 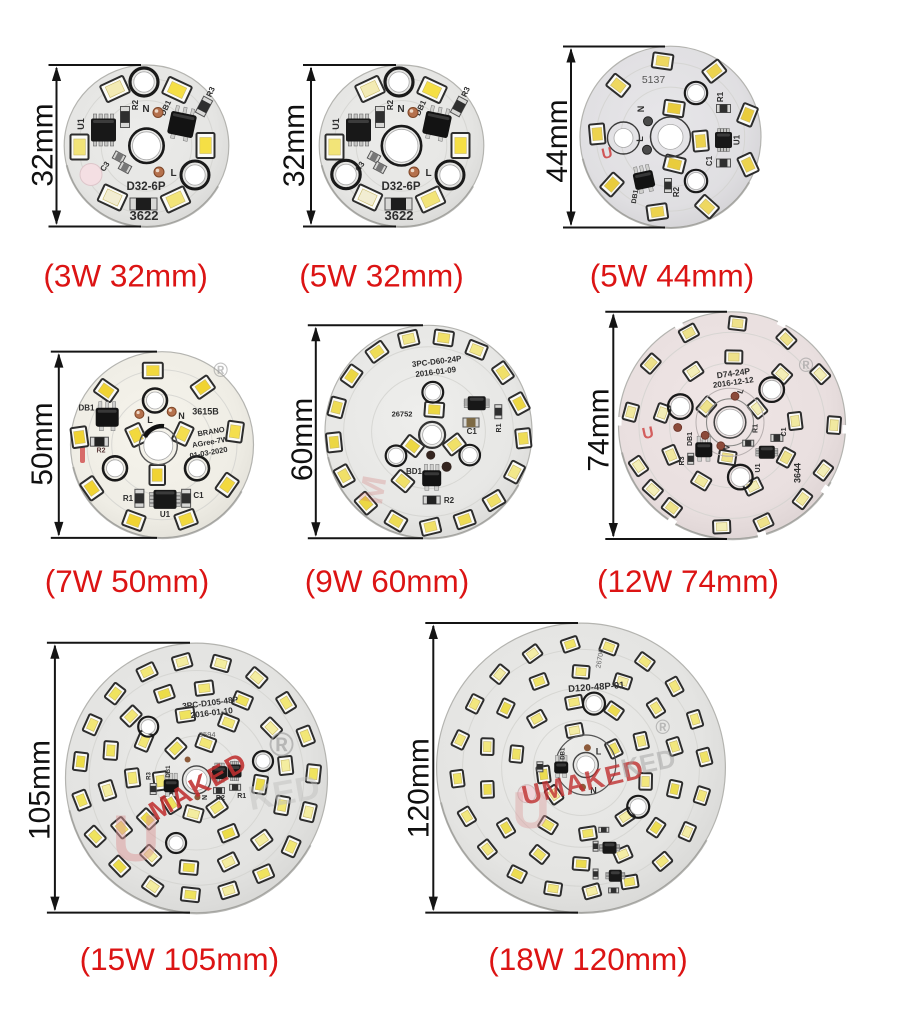 What do you see at coordinates (127, 581) in the screenshot?
I see `svg-text: (7W 50mm)` at bounding box center [127, 581].